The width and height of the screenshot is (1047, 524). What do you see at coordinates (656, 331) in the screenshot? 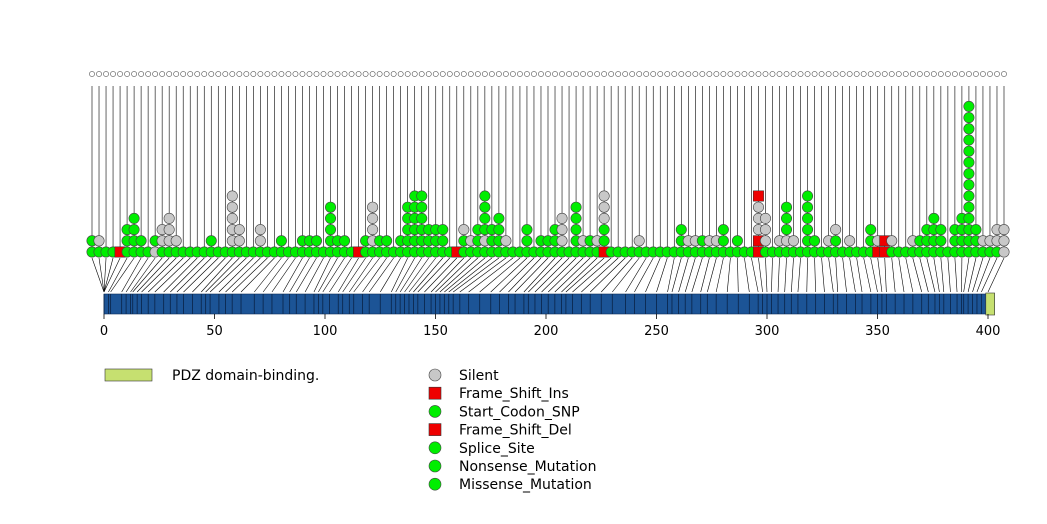
I see `x-tick-label: 250` at bounding box center [656, 331].